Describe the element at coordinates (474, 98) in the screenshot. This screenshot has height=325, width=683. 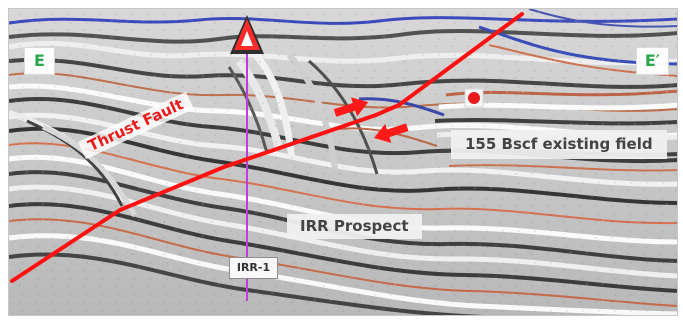
I see `field-marker-icon` at that location.